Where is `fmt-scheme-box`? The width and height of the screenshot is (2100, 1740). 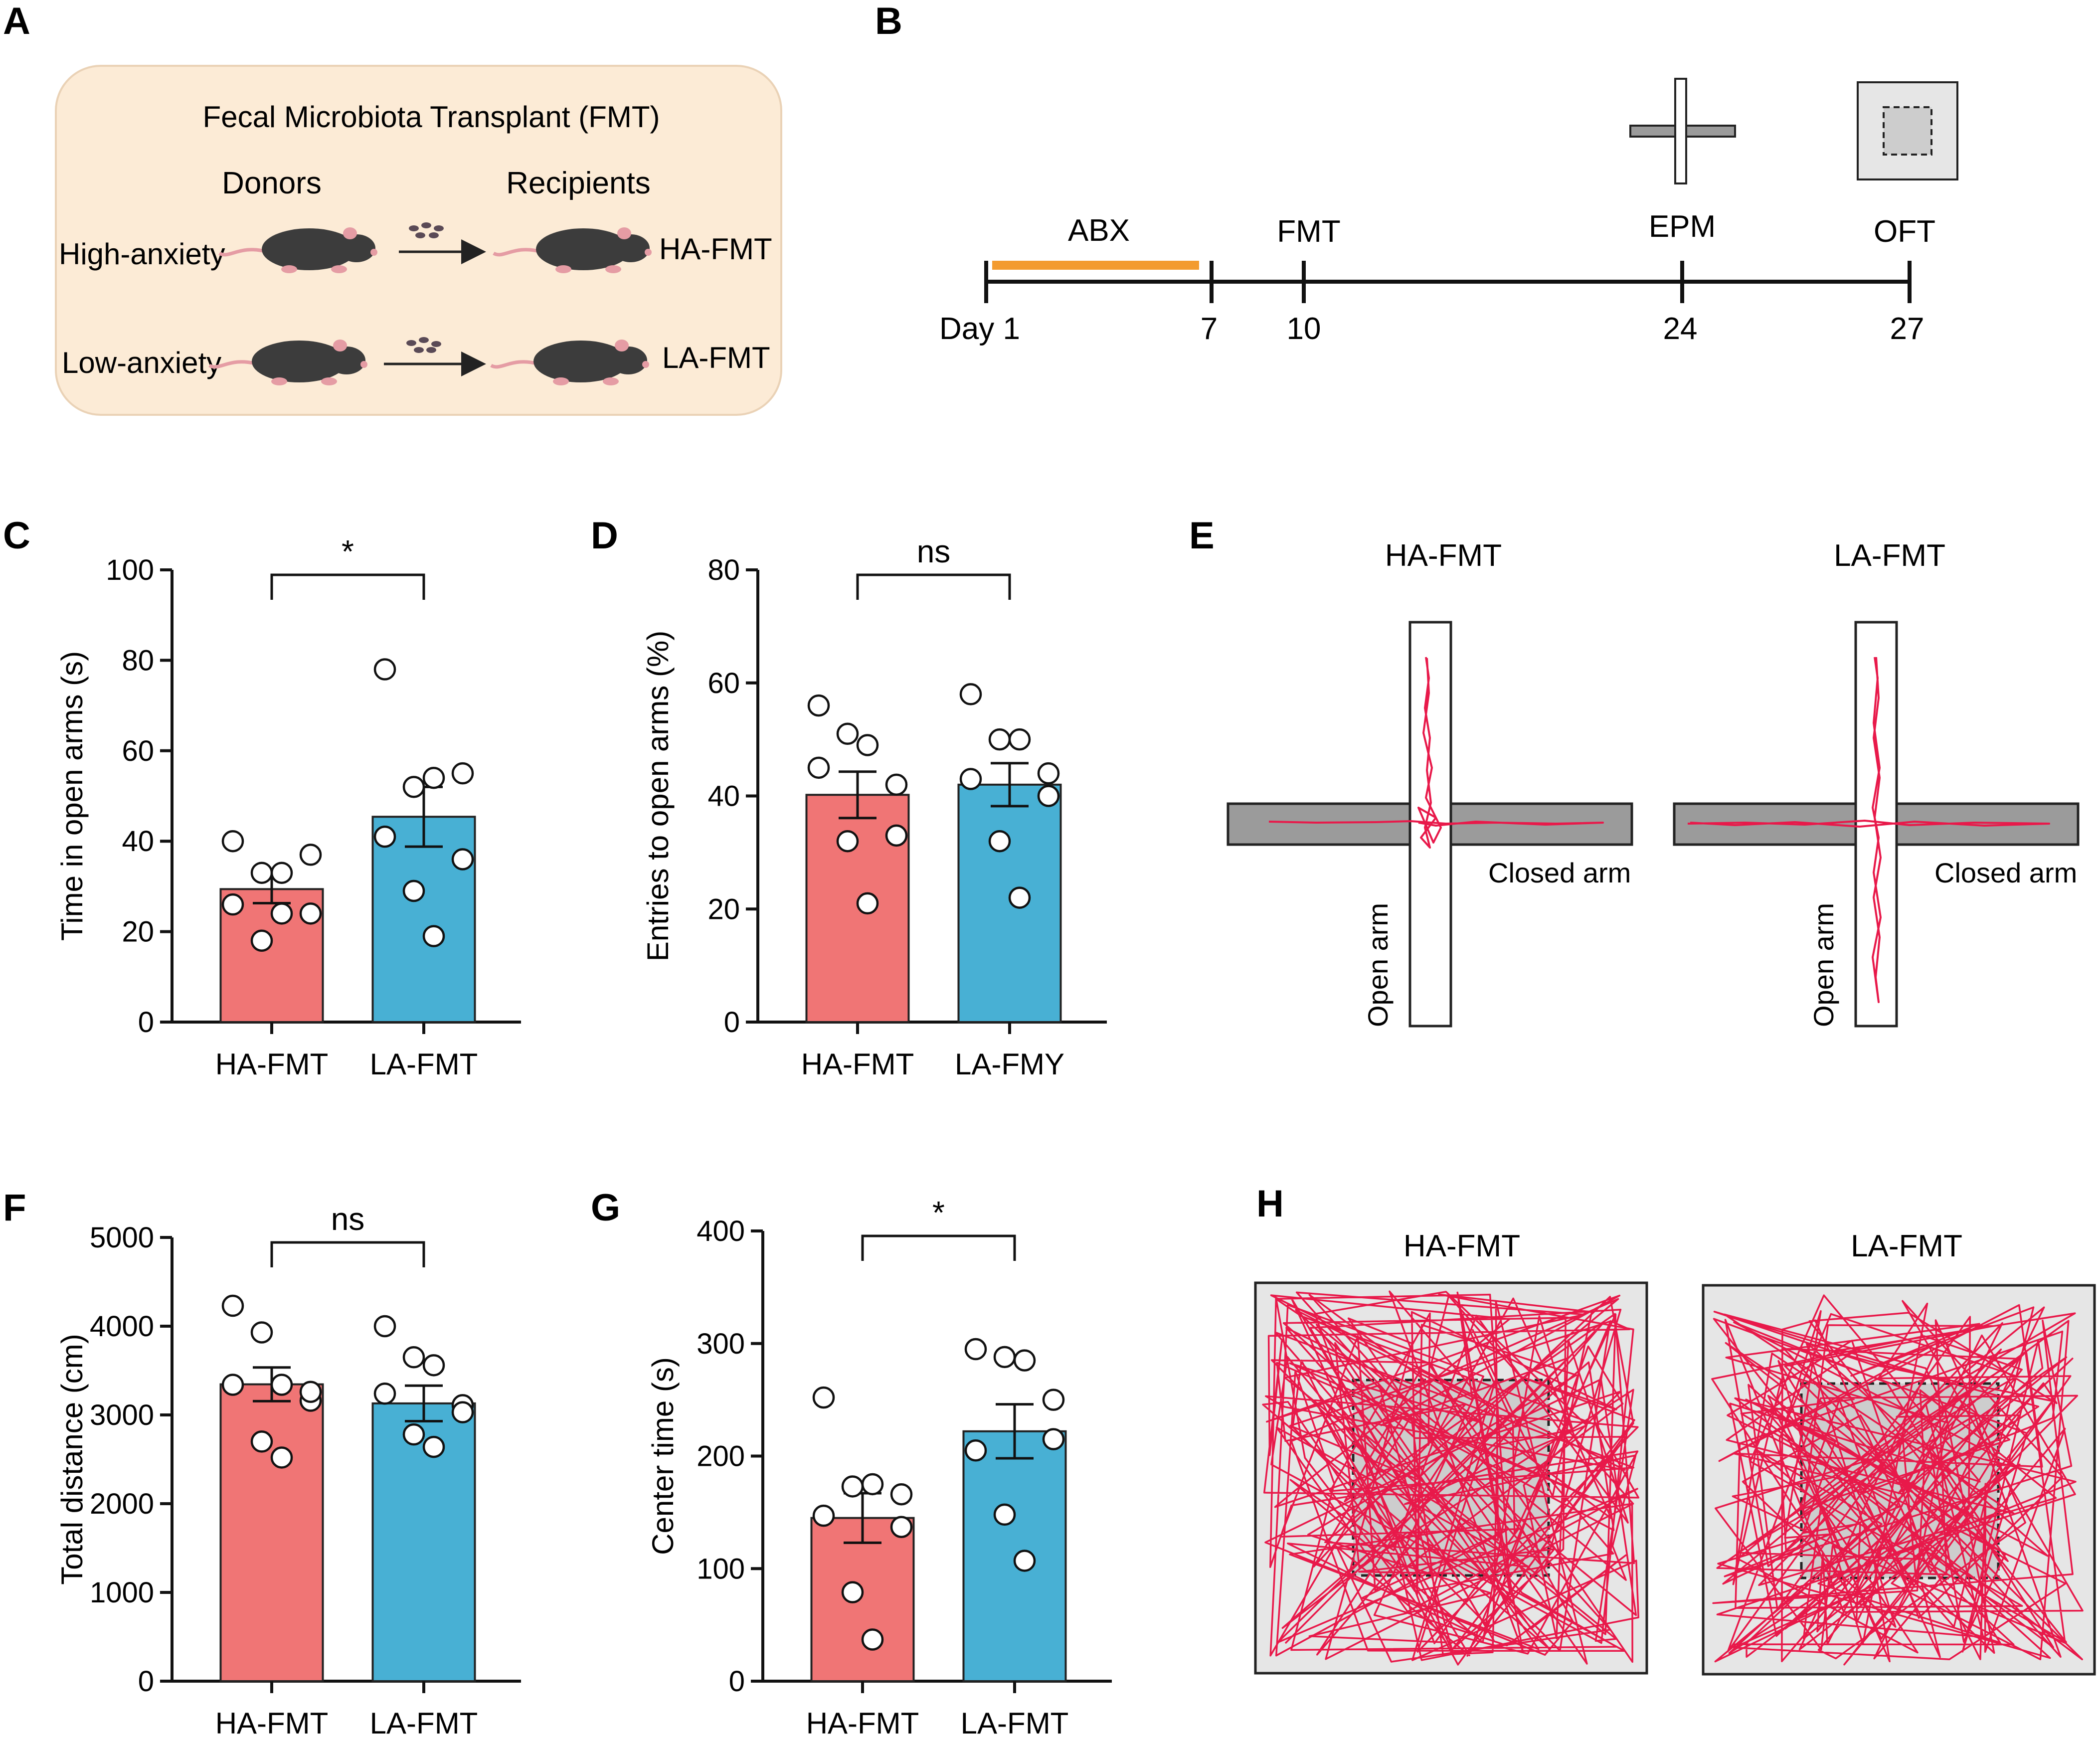
fmt-scheme-box is located at coordinates (419, 240).